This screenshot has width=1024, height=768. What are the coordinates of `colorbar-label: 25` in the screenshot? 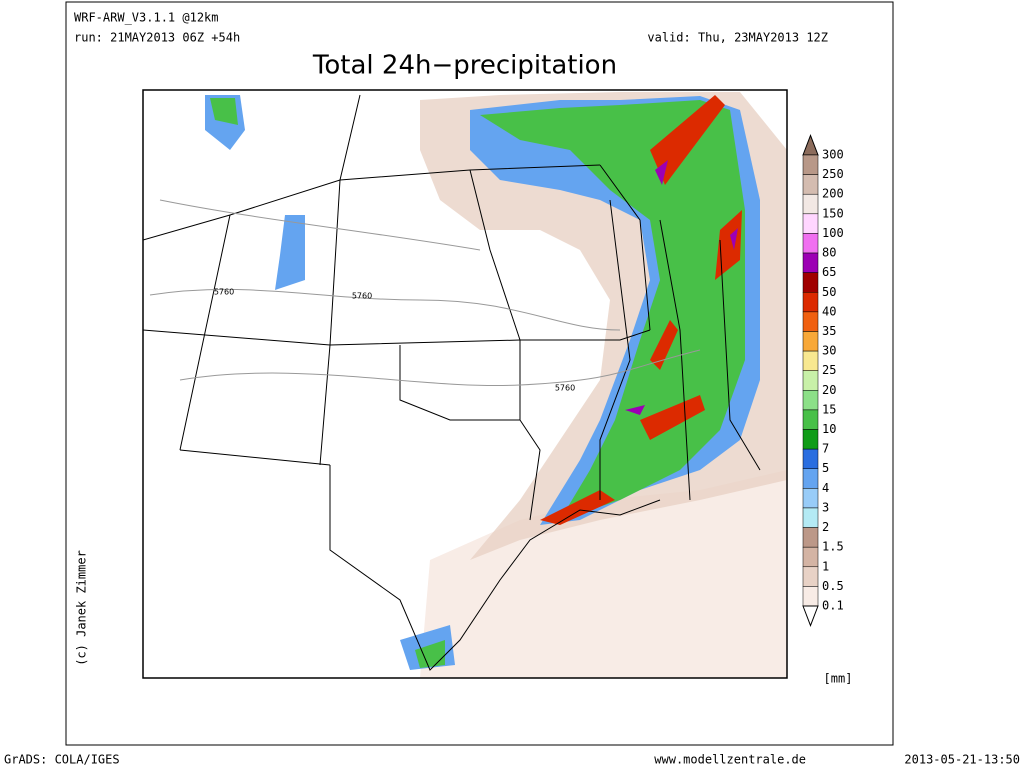 It's located at (829, 370).